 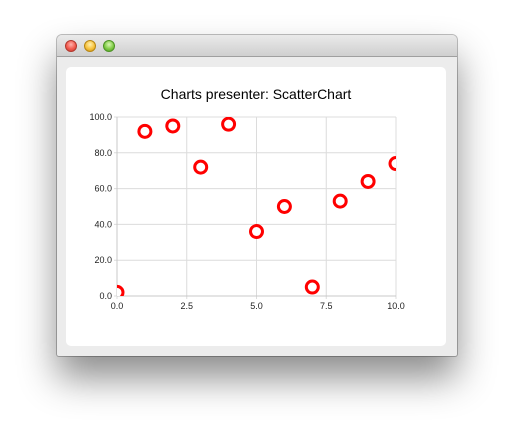 What do you see at coordinates (256, 306) in the screenshot?
I see `x-tick-label: 5.0` at bounding box center [256, 306].